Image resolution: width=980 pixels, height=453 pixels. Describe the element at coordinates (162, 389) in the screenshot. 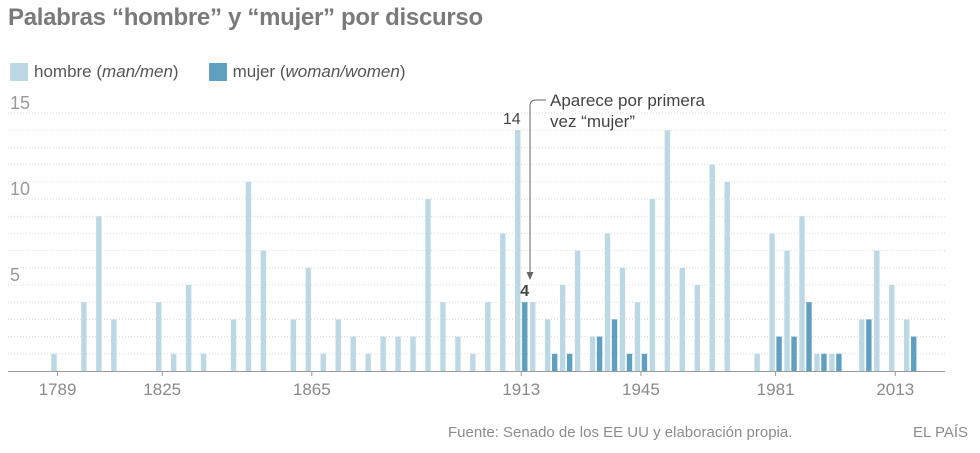

I see `x-tick-label: 1825` at that location.